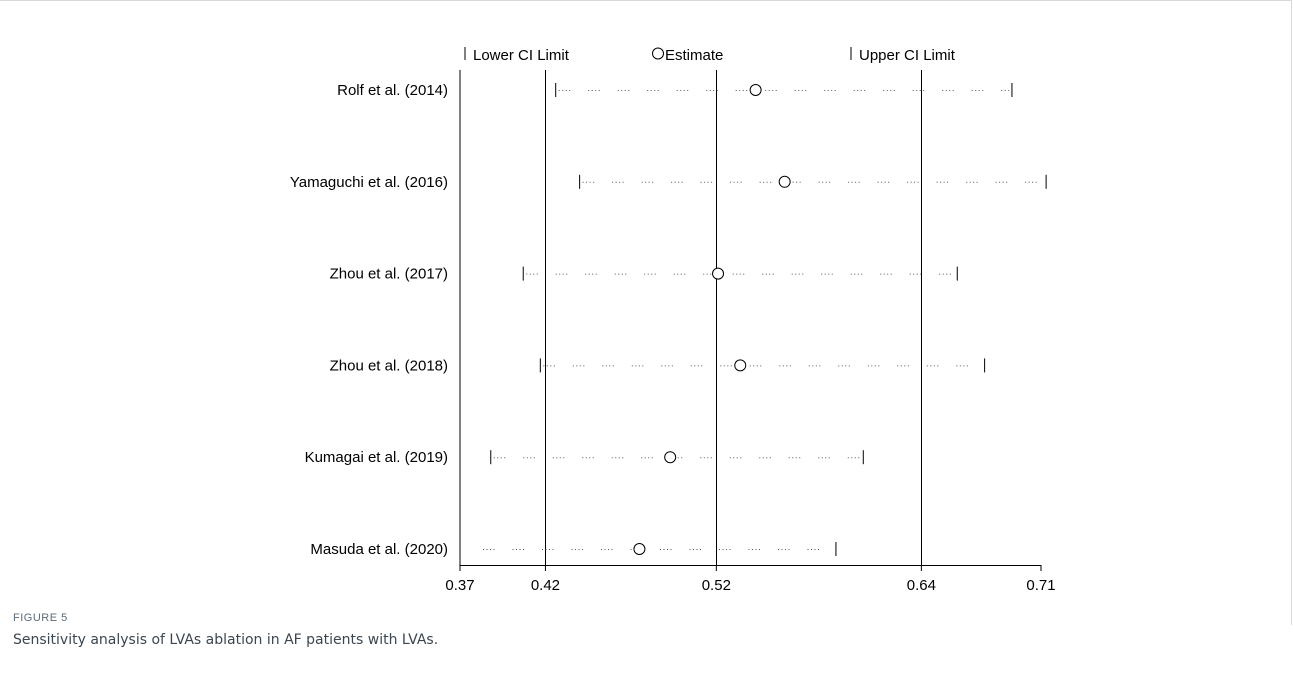 Image resolution: width=1293 pixels, height=680 pixels. What do you see at coordinates (40, 618) in the screenshot?
I see `figure-label: FIGURE 5` at bounding box center [40, 618].